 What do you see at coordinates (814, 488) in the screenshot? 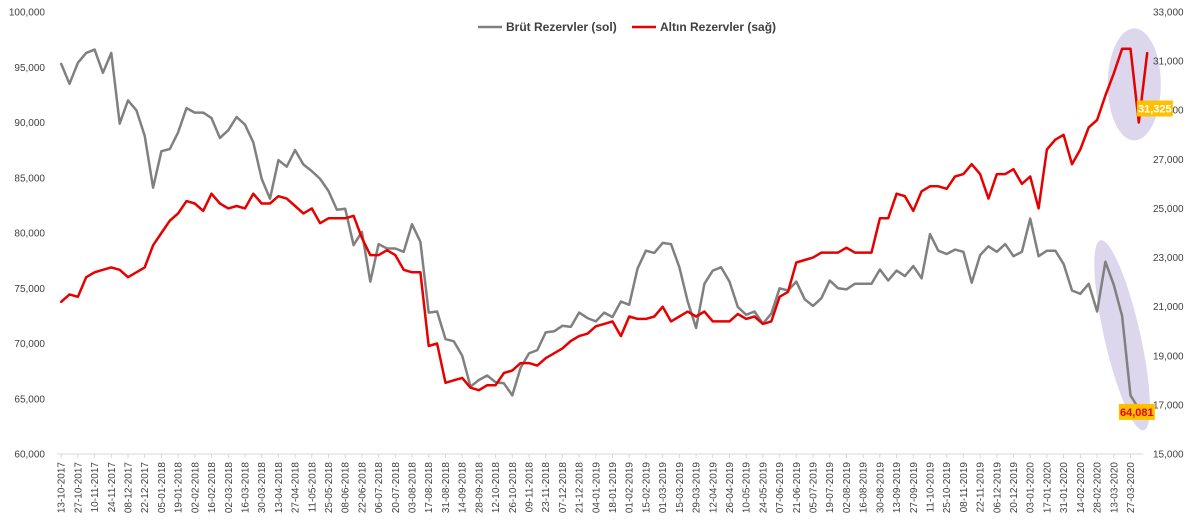
I see `x-tick-label: 05-07-2019` at bounding box center [814, 488].